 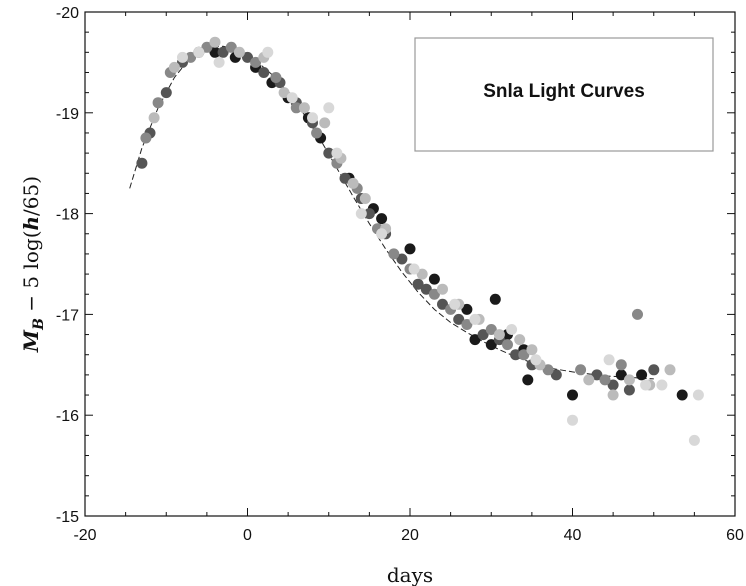 I want to click on y-axis-label: MB − 5 log(h/65), so click(x=33, y=264).